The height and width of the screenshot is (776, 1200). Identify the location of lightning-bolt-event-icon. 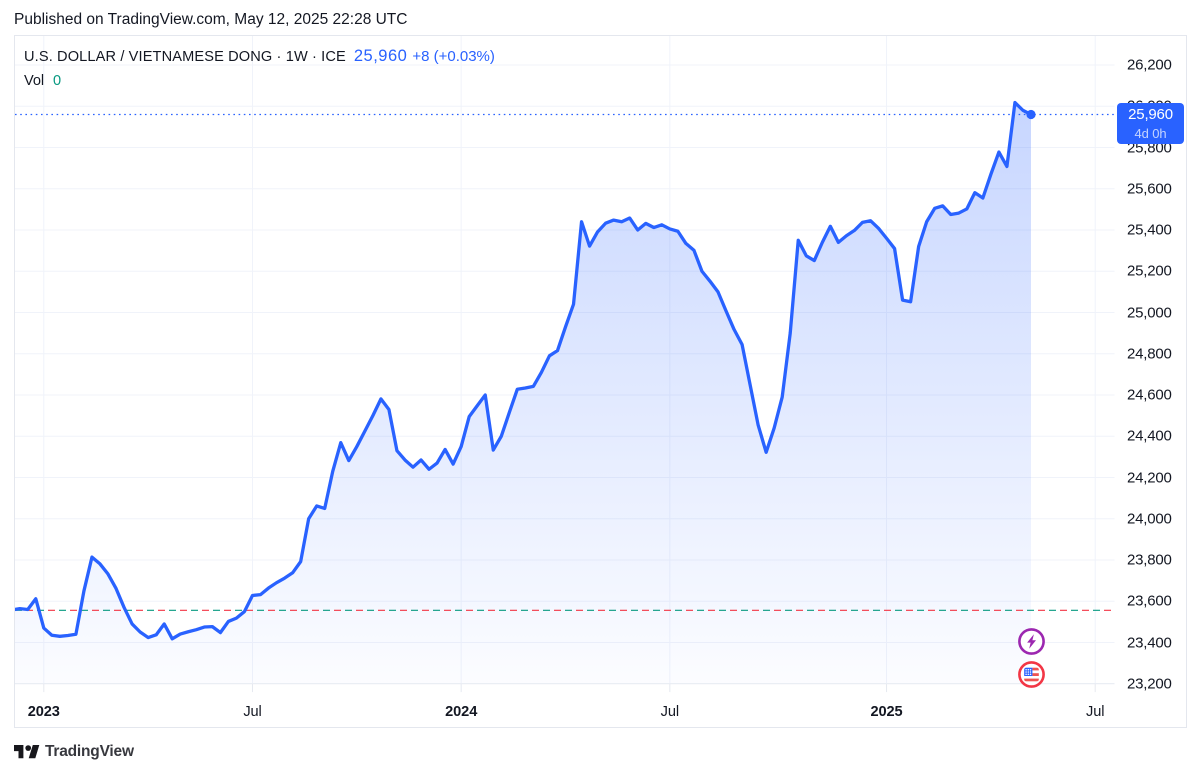
(1031, 644).